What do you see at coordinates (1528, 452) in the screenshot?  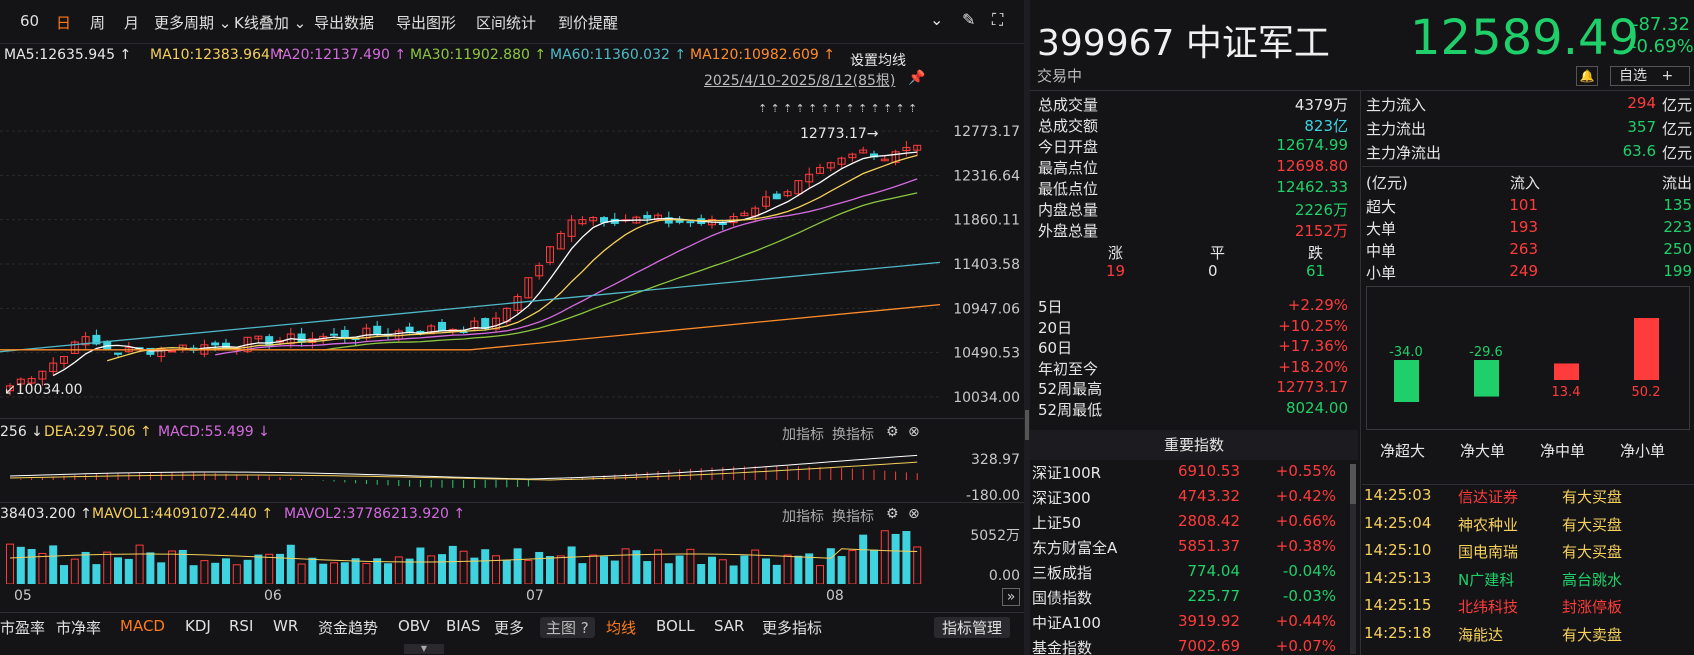 I see `net-flow-categories: 净超大 净大单 净中单 净小单` at bounding box center [1528, 452].